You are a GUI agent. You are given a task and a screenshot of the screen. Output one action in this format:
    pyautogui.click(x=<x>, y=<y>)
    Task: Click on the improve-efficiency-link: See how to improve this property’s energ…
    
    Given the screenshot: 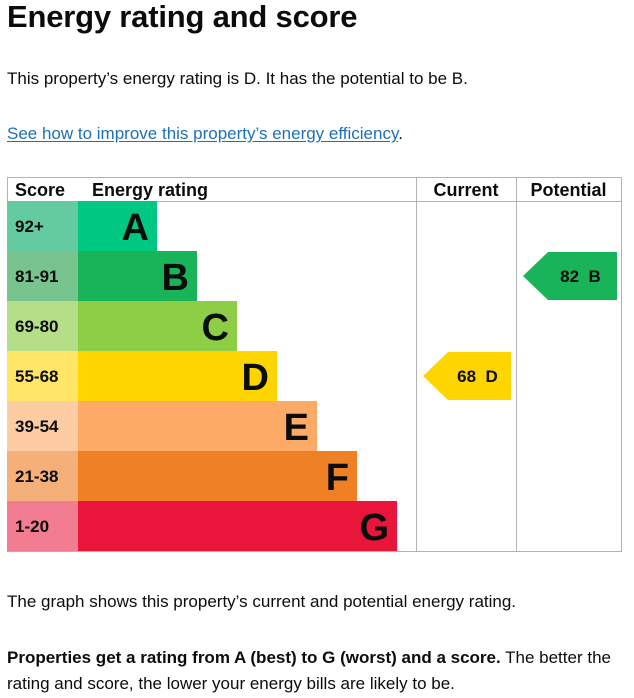 What is the action you would take?
    pyautogui.click(x=203, y=133)
    